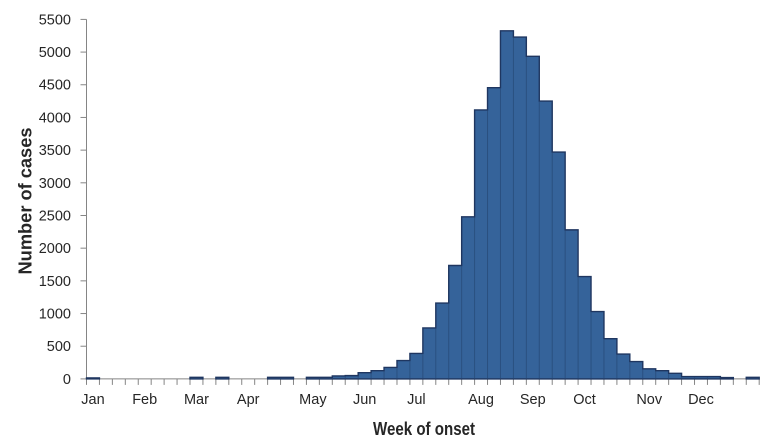  I want to click on svg-text: Mar, so click(196, 400).